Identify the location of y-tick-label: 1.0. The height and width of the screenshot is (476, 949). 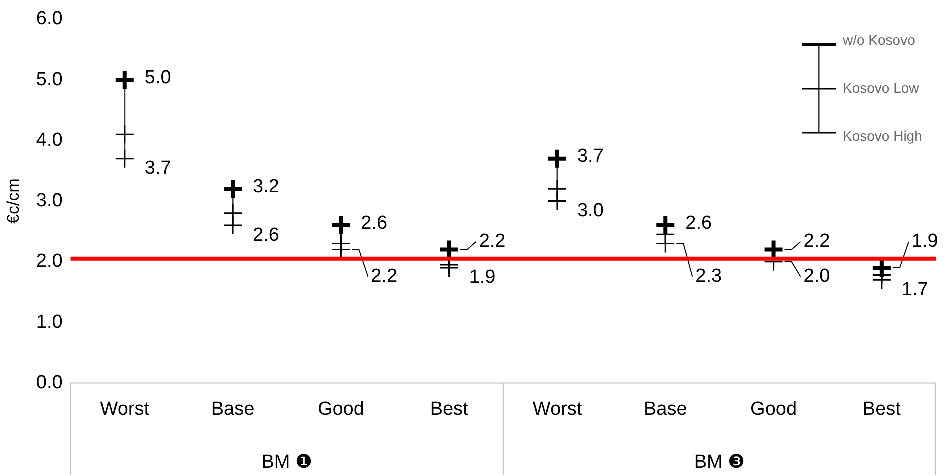
(49, 322).